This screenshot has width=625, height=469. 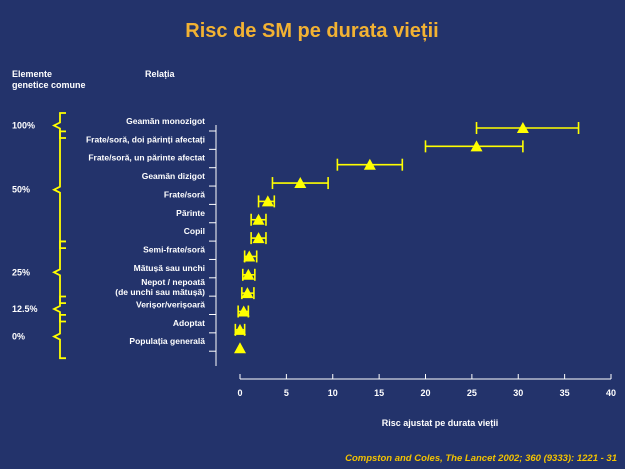 What do you see at coordinates (49, 85) in the screenshot?
I see `elements-header-line2: genetice comune` at bounding box center [49, 85].